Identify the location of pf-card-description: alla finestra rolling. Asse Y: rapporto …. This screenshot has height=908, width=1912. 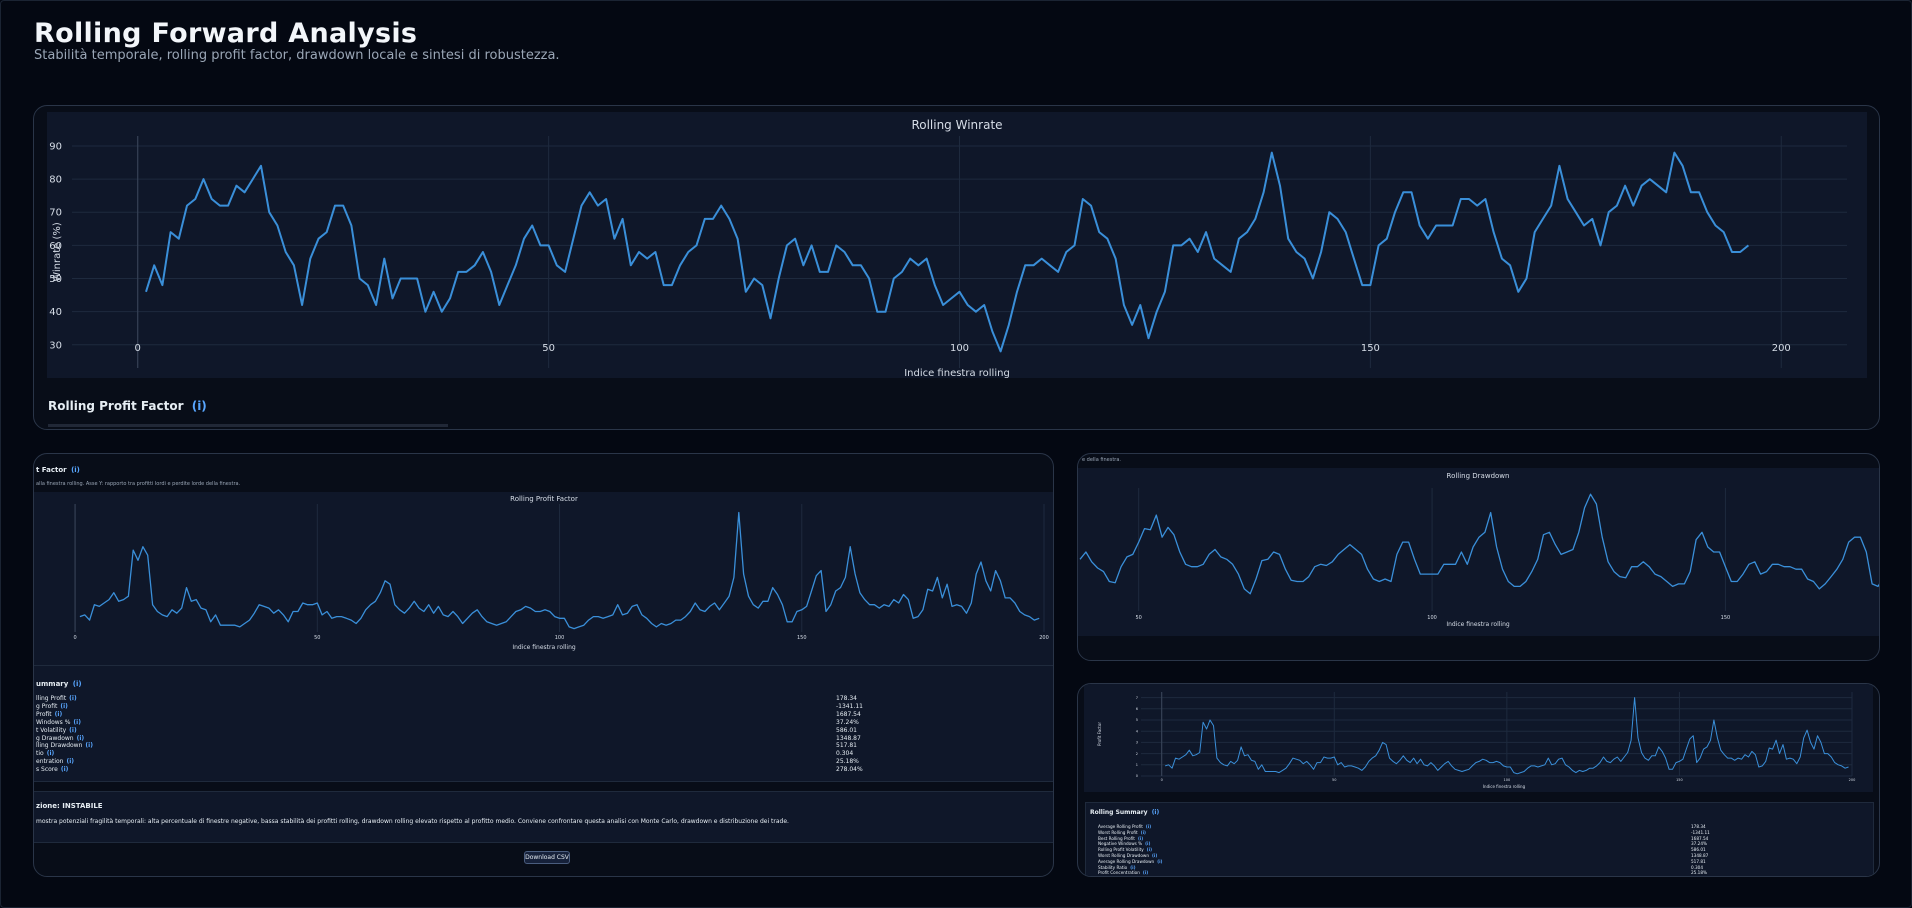
(138, 484).